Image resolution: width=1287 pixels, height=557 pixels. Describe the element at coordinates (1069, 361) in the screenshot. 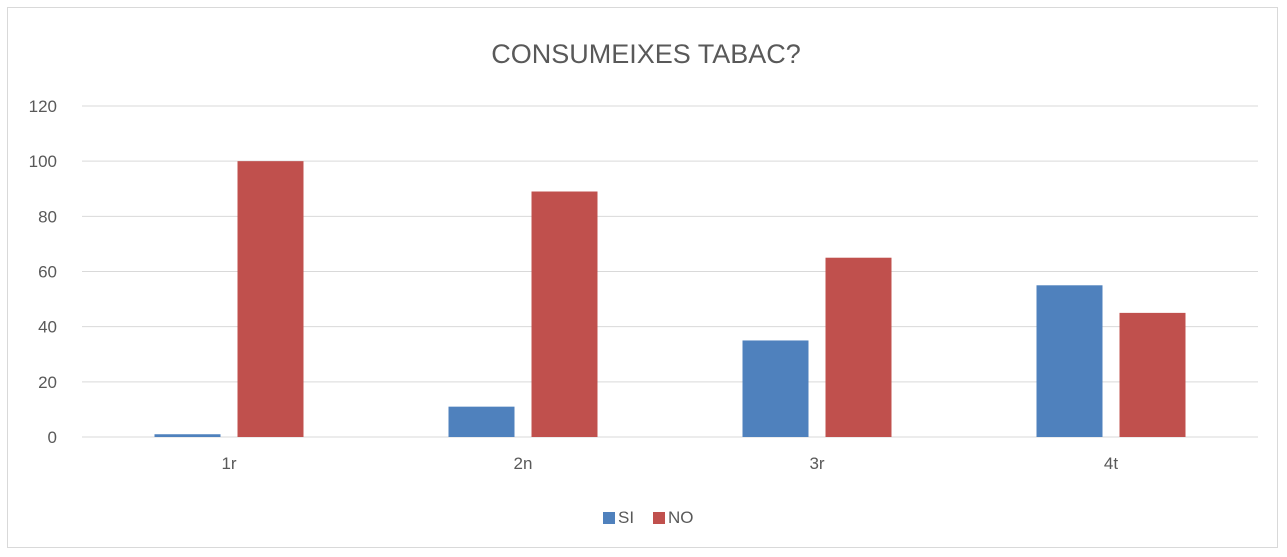

I see `bar-si-4t` at that location.